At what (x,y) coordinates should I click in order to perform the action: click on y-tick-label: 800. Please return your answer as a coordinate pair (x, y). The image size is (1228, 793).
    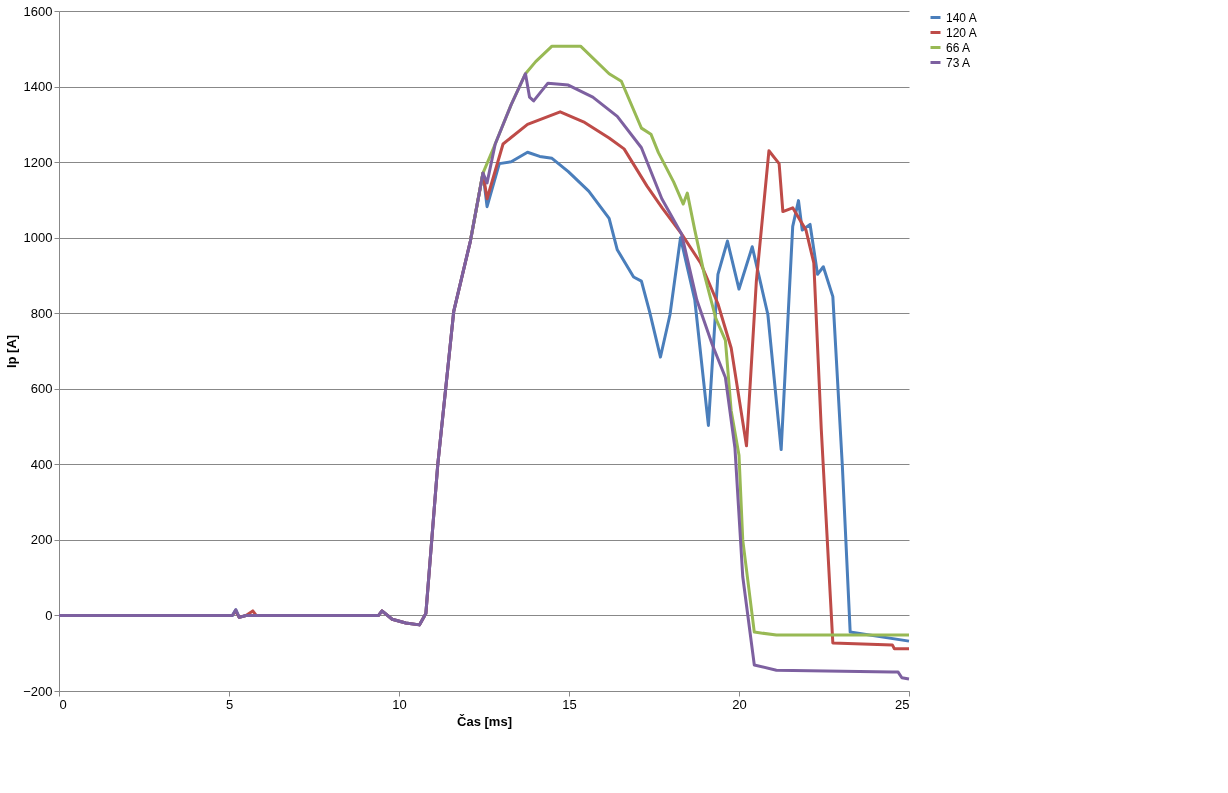
    Looking at the image, I should click on (41, 313).